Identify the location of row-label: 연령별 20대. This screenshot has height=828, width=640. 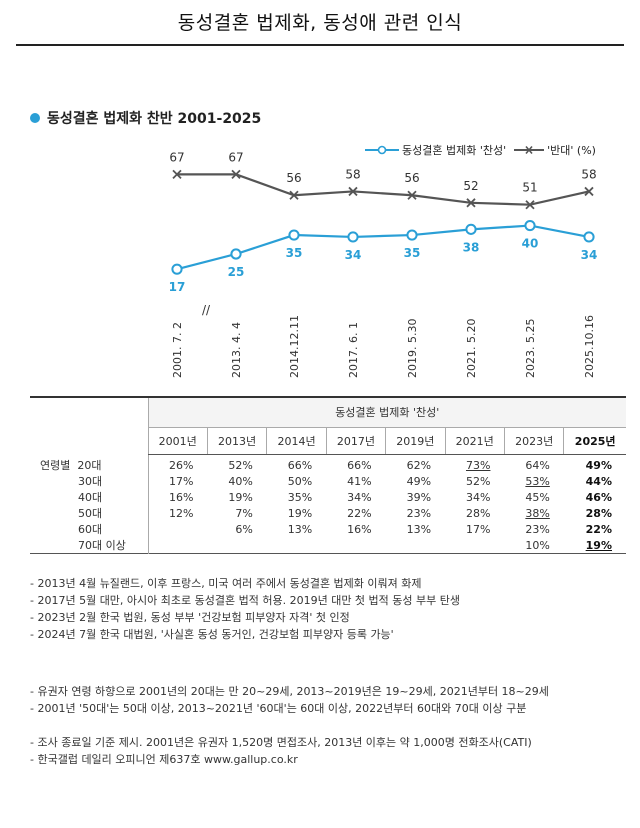
(89, 463).